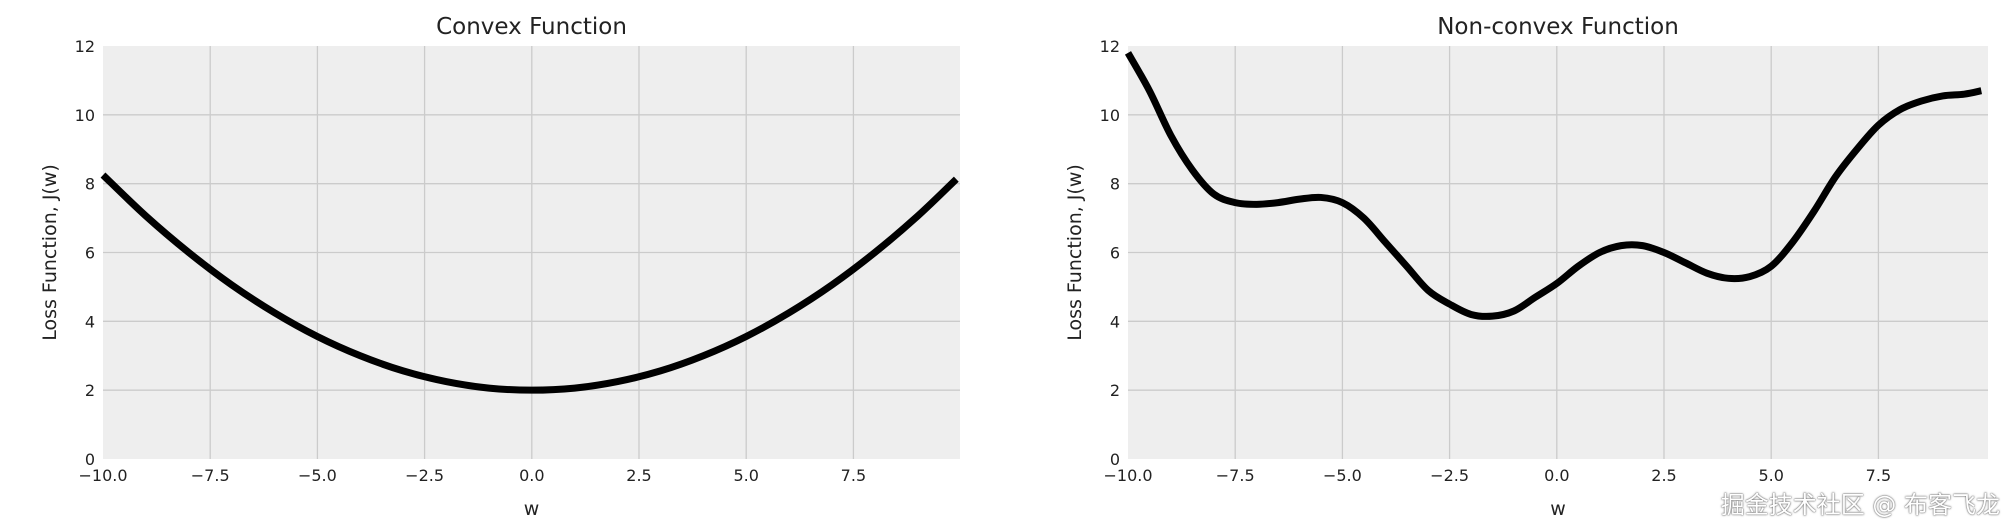 This screenshot has width=2014, height=530. Describe the element at coordinates (1860, 505) in the screenshot. I see `watermark: 掘金技术社区 @ 布客飞龙` at that location.